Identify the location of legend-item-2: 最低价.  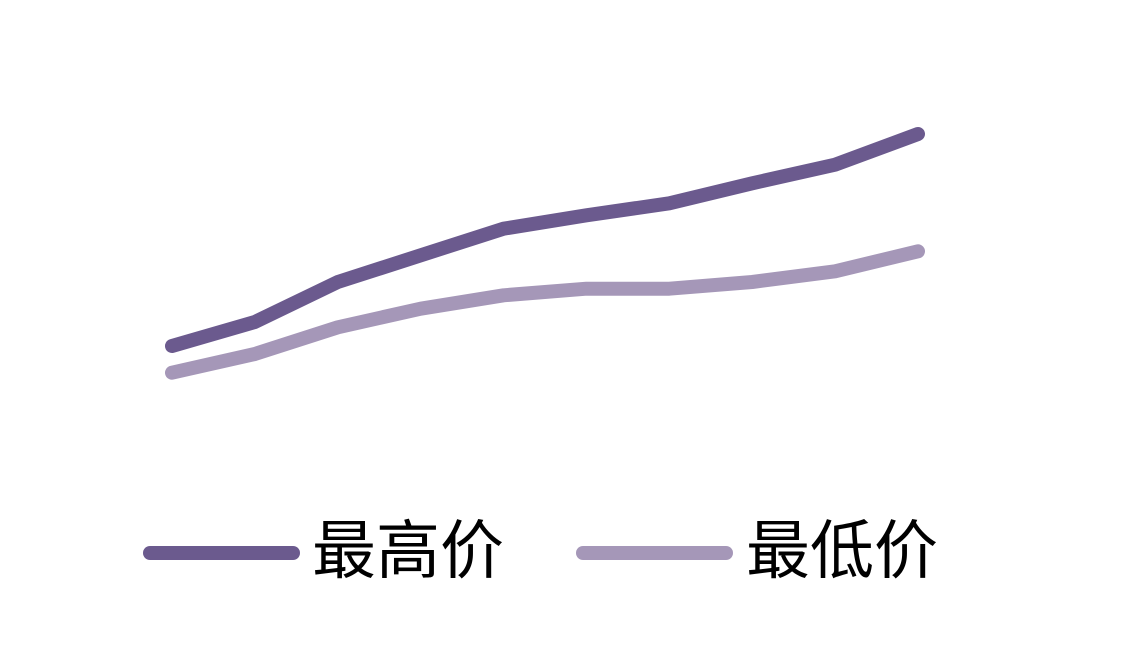
(760, 552).